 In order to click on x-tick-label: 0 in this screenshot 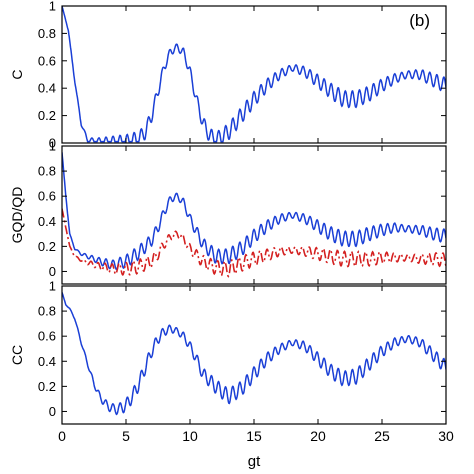, I will do `click(62, 436)`.